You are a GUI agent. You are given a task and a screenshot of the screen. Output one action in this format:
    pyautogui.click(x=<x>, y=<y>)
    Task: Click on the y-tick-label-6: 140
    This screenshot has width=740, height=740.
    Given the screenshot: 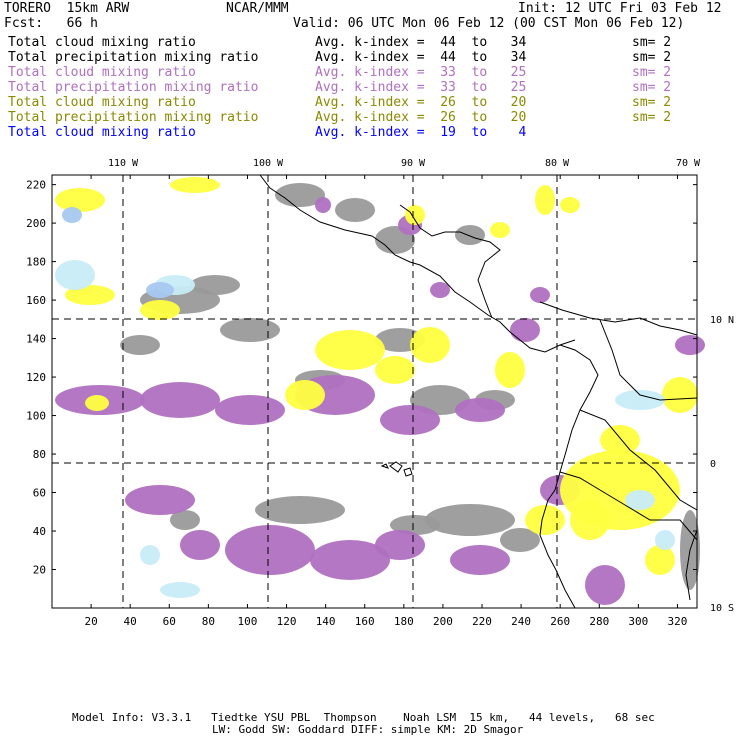 What is the action you would take?
    pyautogui.click(x=36, y=339)
    